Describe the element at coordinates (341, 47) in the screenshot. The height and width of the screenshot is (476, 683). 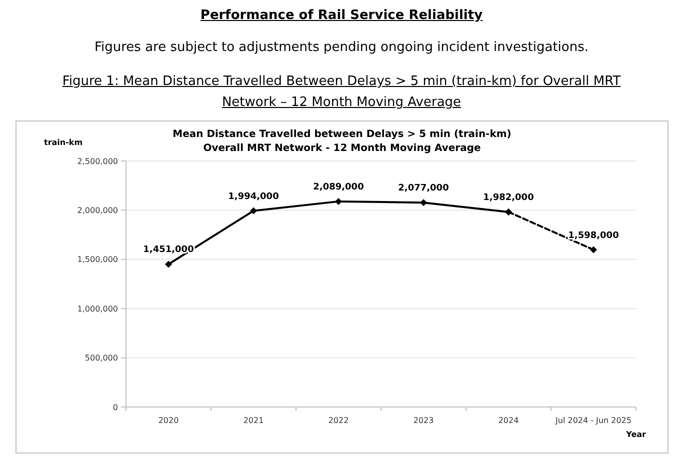
I see `text: Figures are subject to adjustments pending ongoing incident investigations.` at that location.